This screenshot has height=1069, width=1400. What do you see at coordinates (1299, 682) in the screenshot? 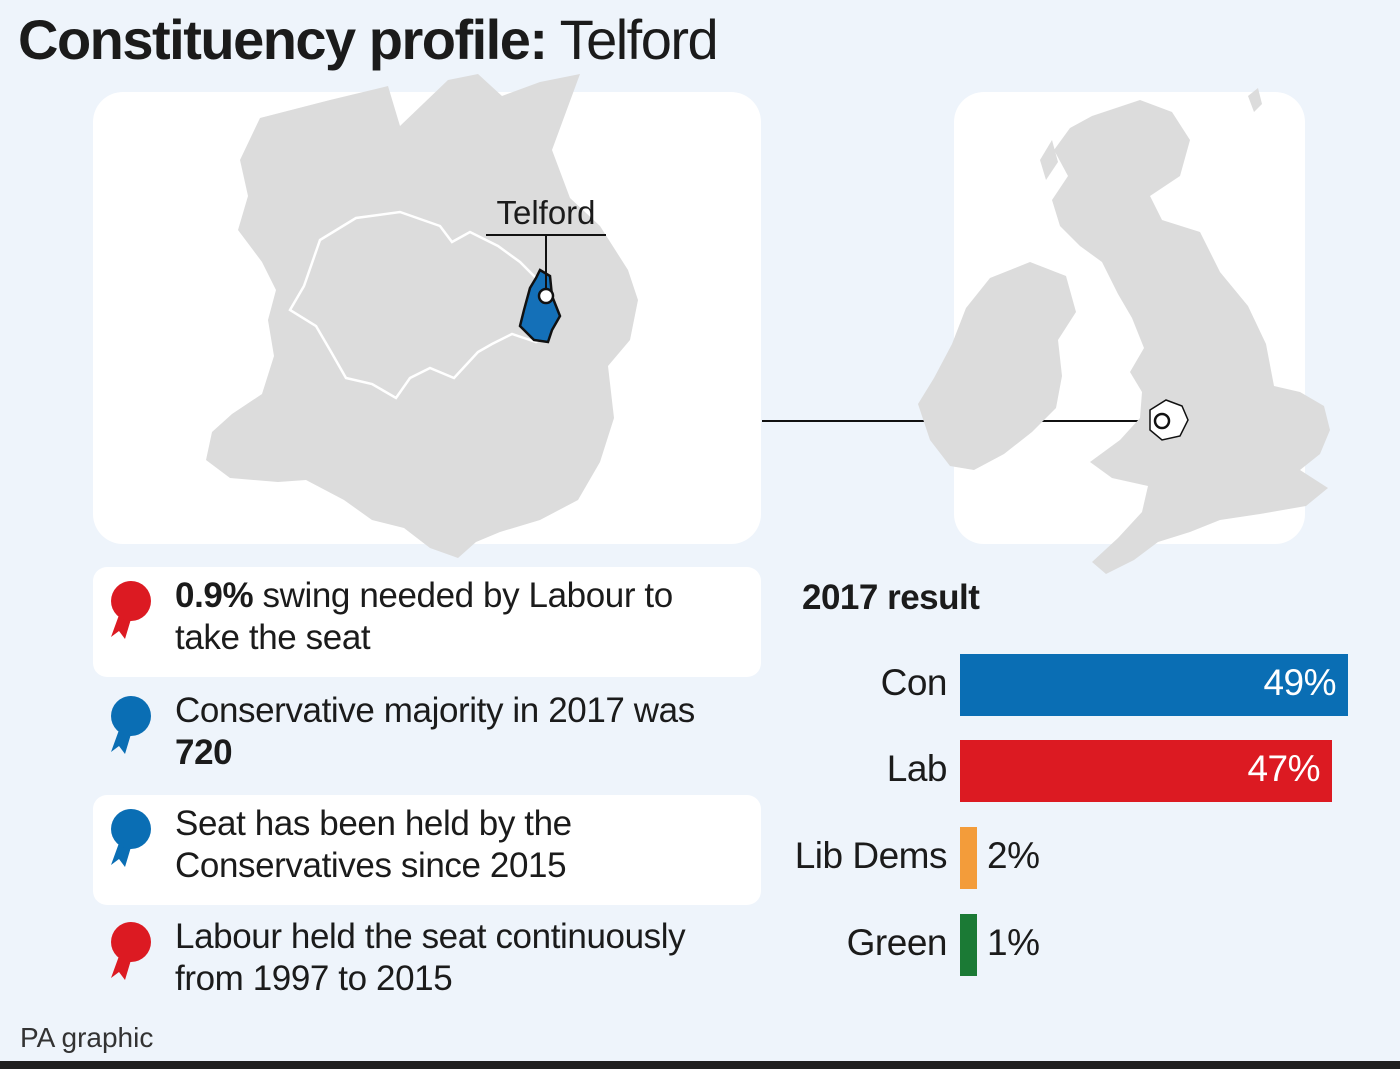
I see `bar-value-label: 49%` at bounding box center [1299, 682].